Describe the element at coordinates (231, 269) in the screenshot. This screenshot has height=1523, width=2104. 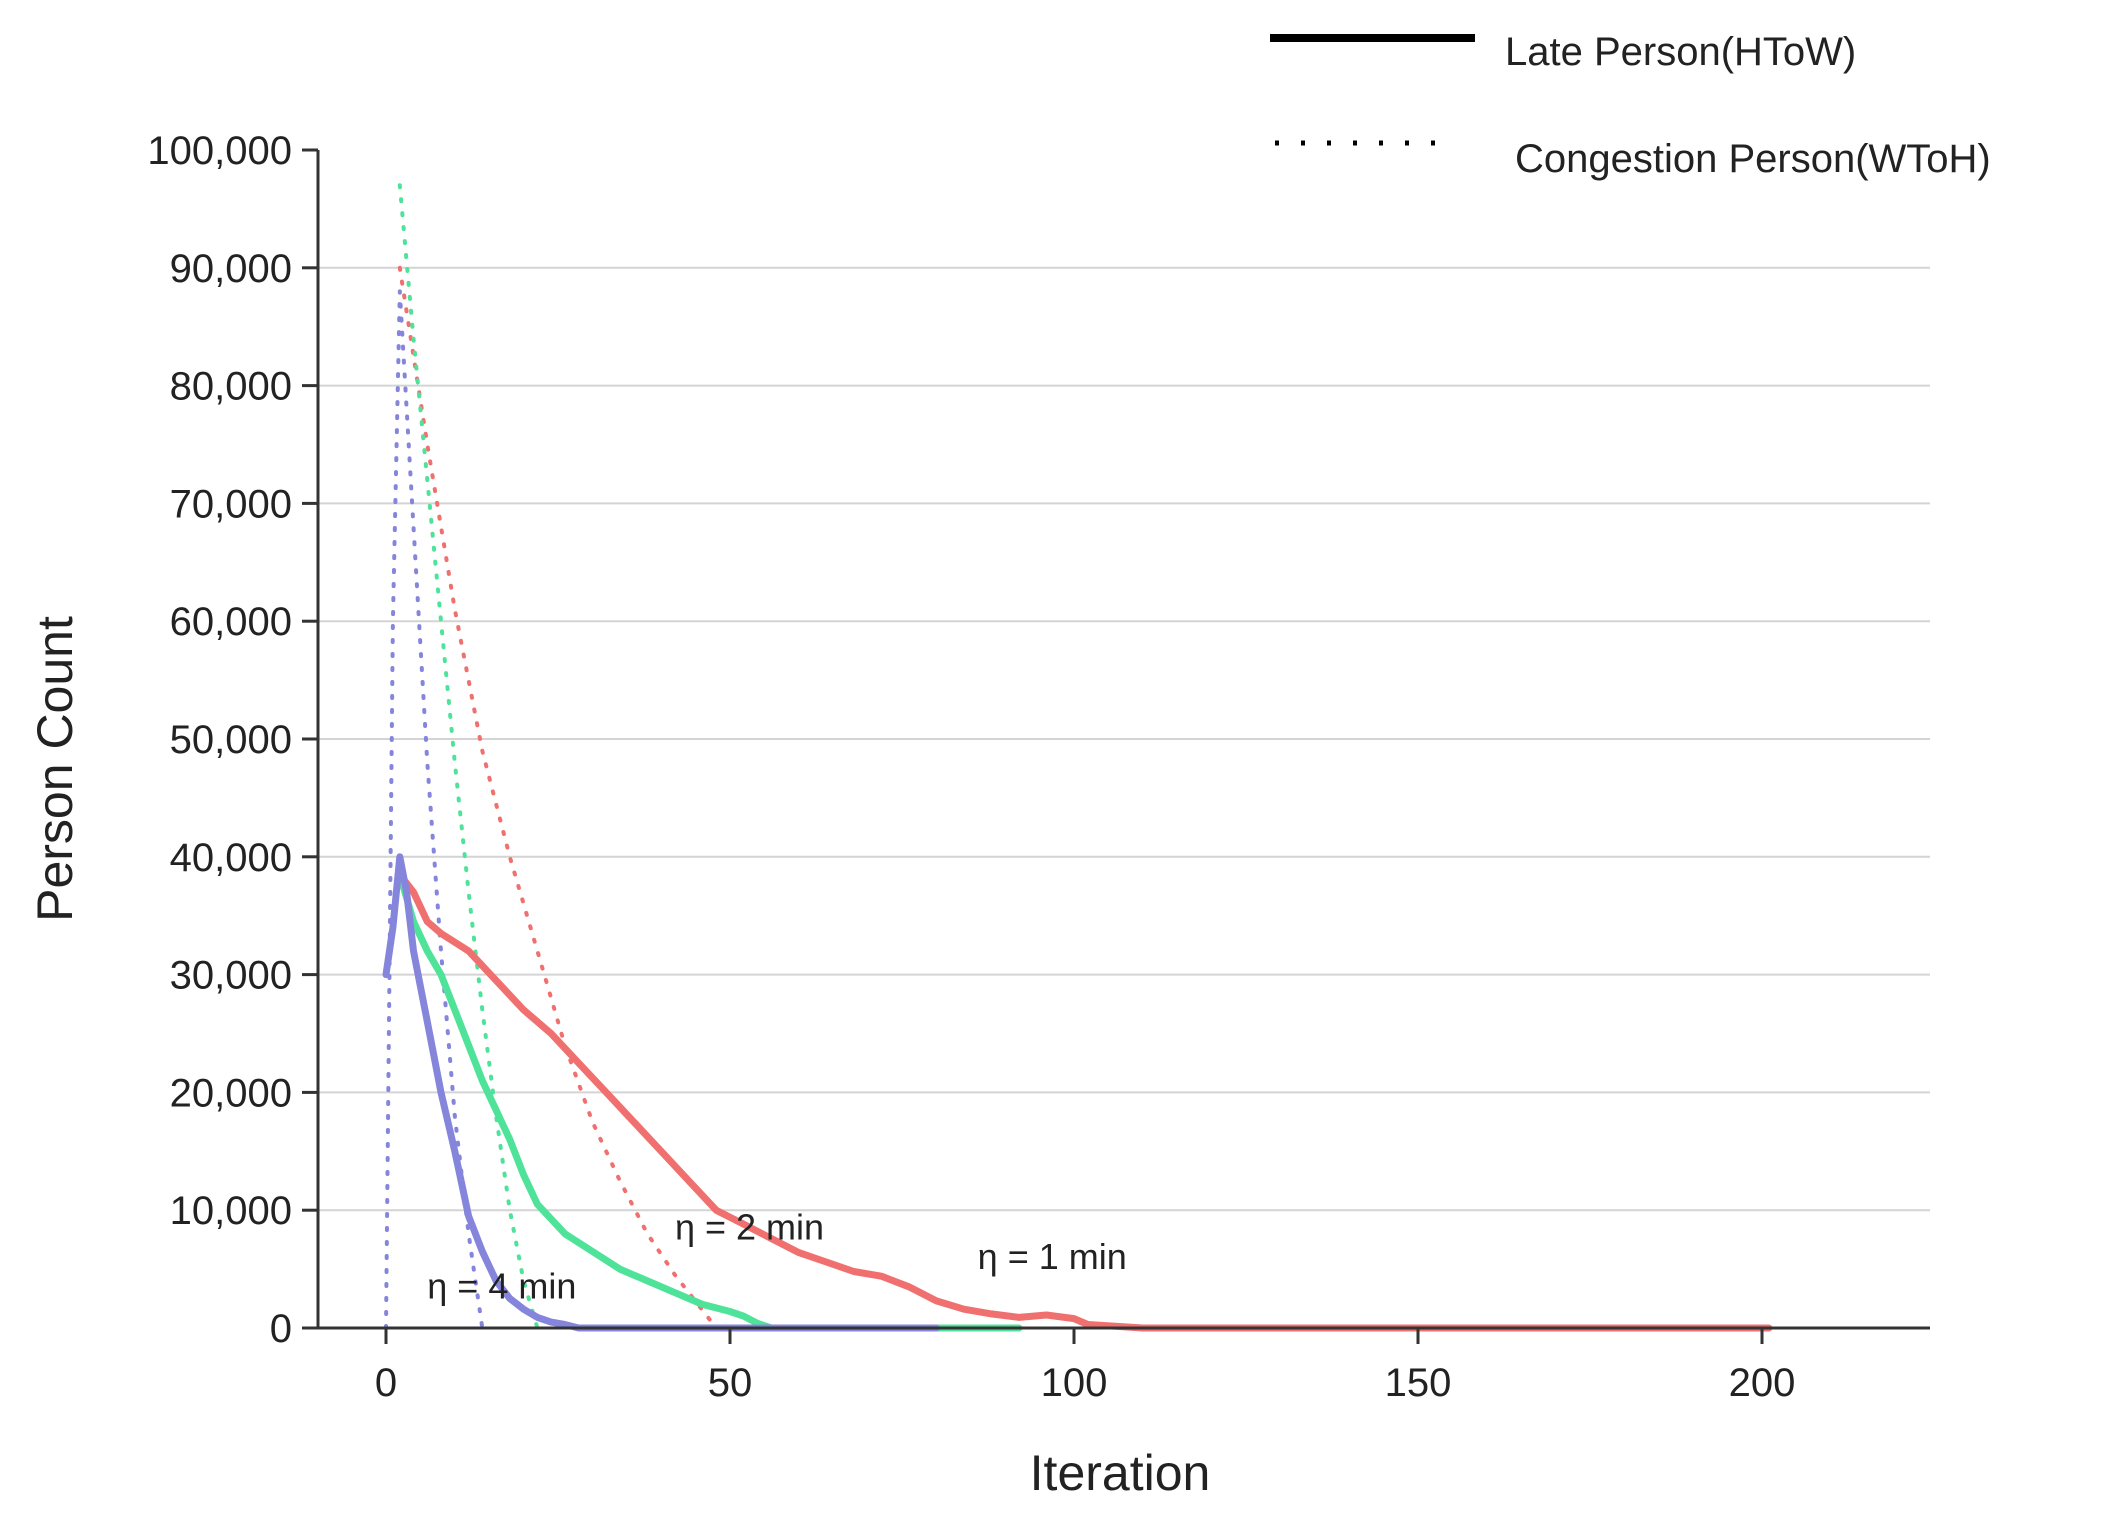
I see `y-tick-label: 90,000` at that location.